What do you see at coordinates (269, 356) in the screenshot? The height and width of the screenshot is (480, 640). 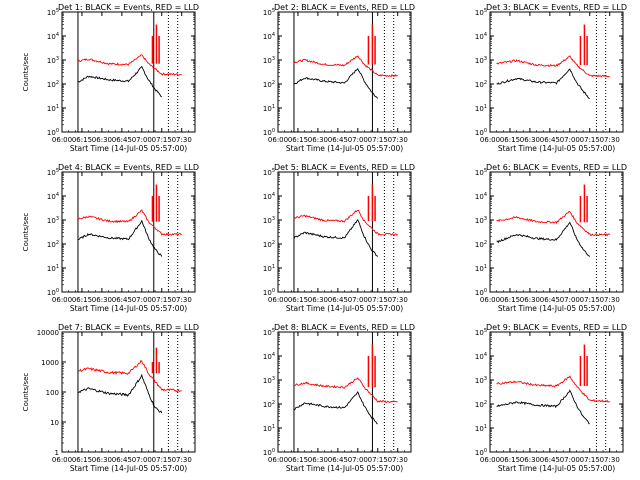 I see `y-tick-label: 104` at bounding box center [269, 356].